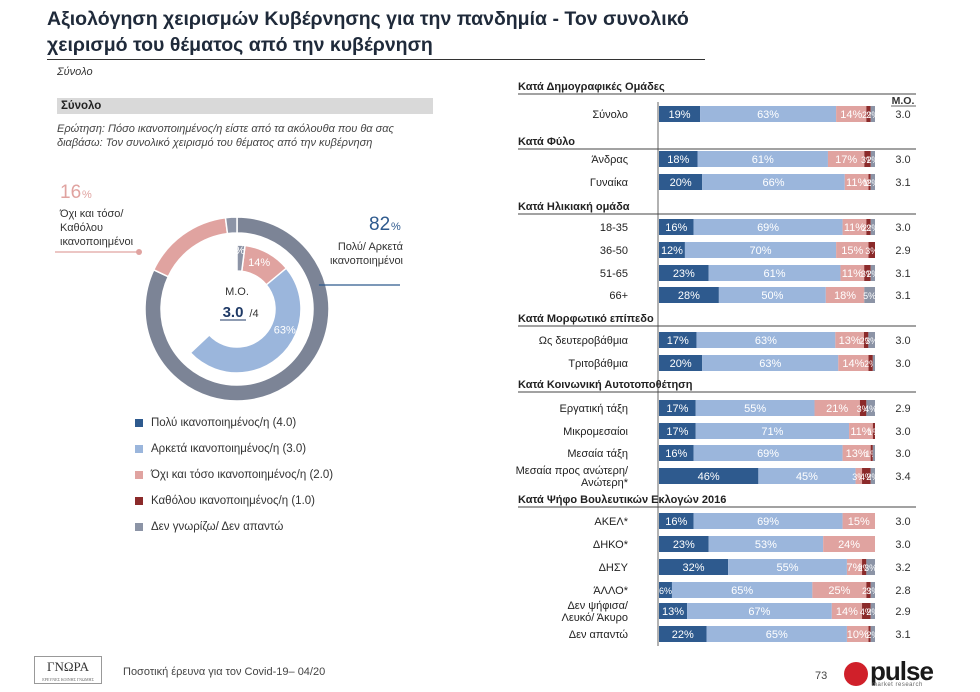 This screenshot has height=692, width=980. I want to click on pulse-logo-word: pulse, so click(902, 671).